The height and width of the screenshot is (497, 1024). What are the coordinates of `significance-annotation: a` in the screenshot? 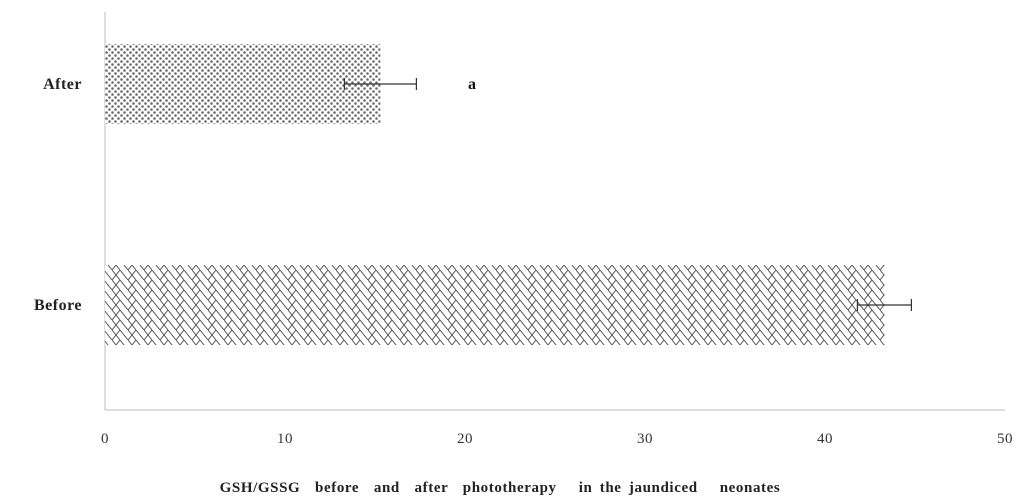 It's located at (472, 84).